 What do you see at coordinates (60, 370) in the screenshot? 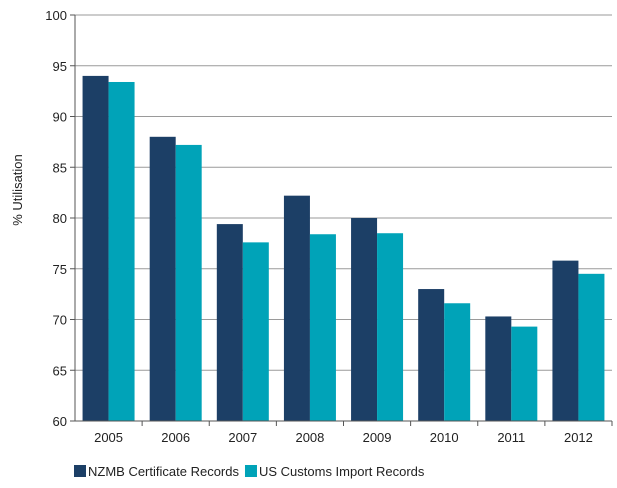
I see `y-tick-label: 65` at bounding box center [60, 370].